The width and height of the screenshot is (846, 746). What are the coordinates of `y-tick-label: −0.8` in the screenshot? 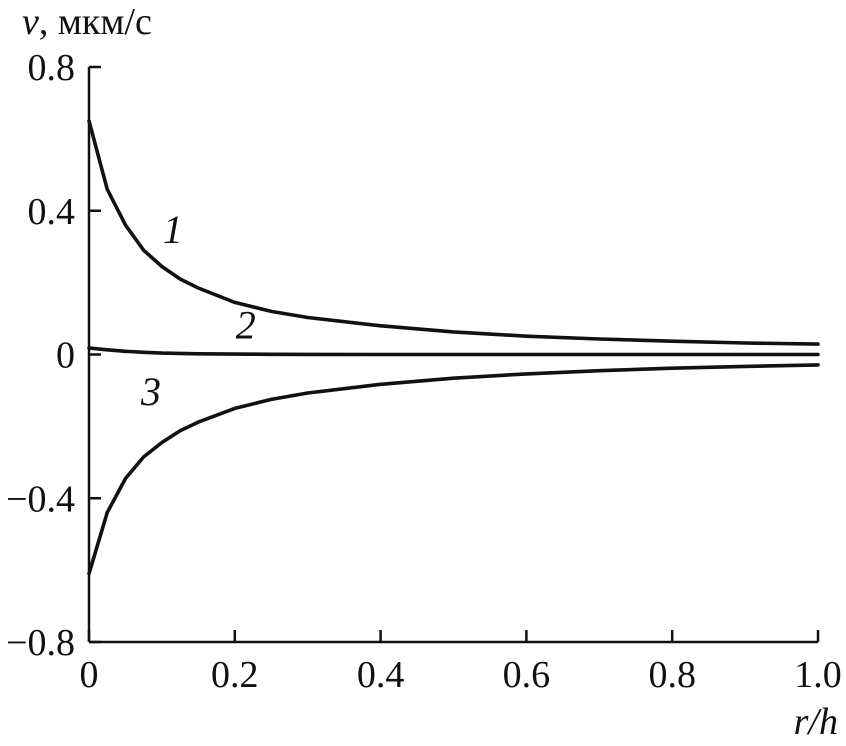 It's located at (40, 643).